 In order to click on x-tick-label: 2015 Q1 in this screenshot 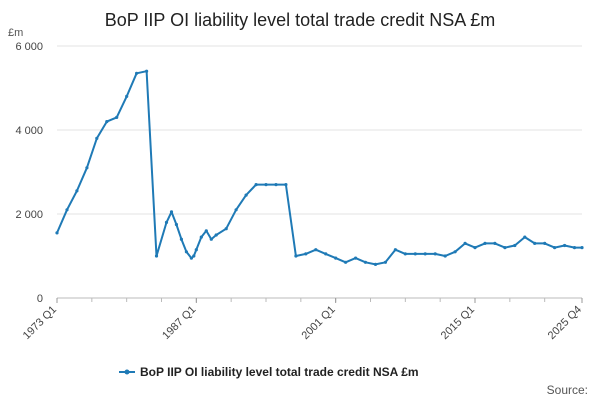, I will do `click(458, 323)`.